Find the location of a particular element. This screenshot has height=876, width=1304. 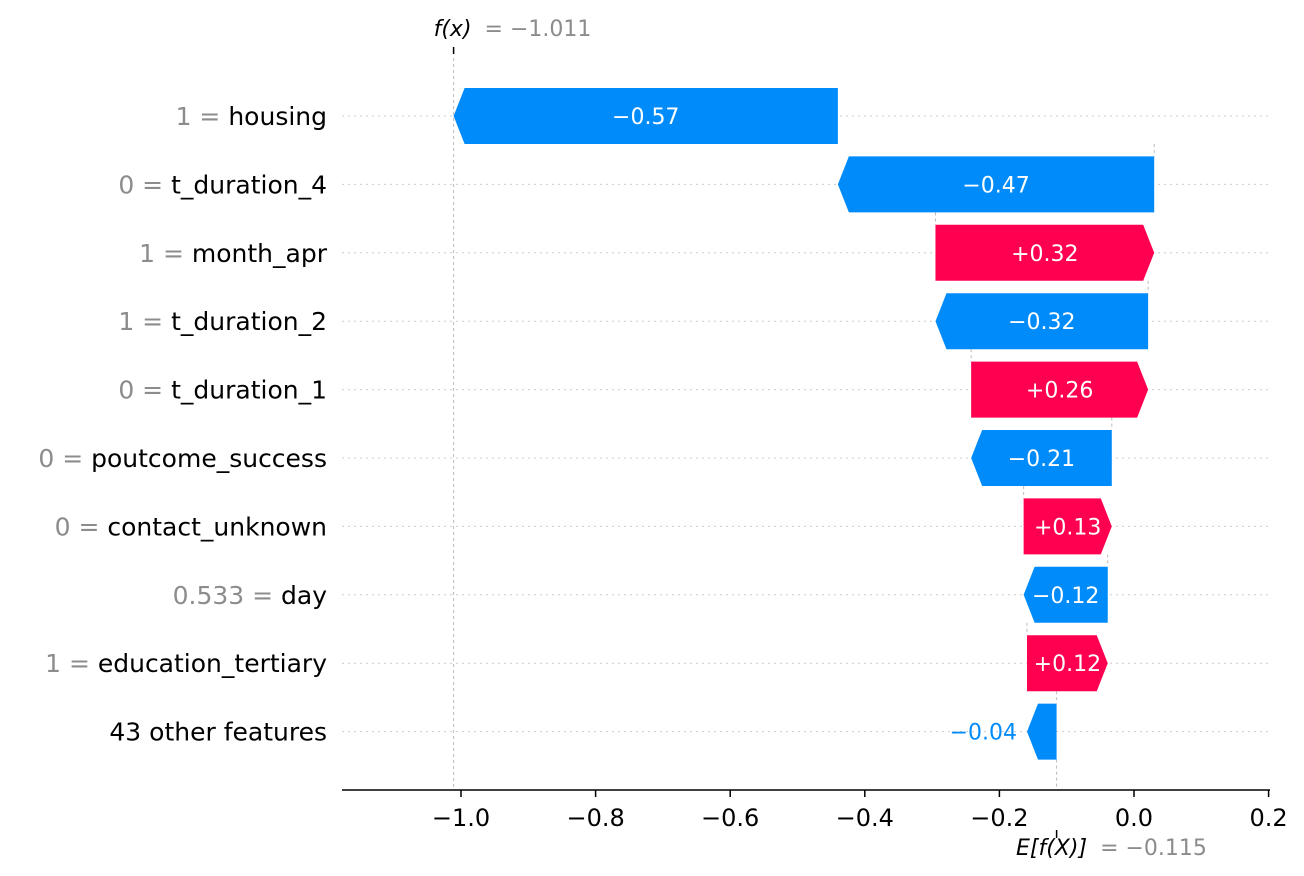

svg-text: E[f(X)] = −0.115 is located at coordinates (1111, 848).